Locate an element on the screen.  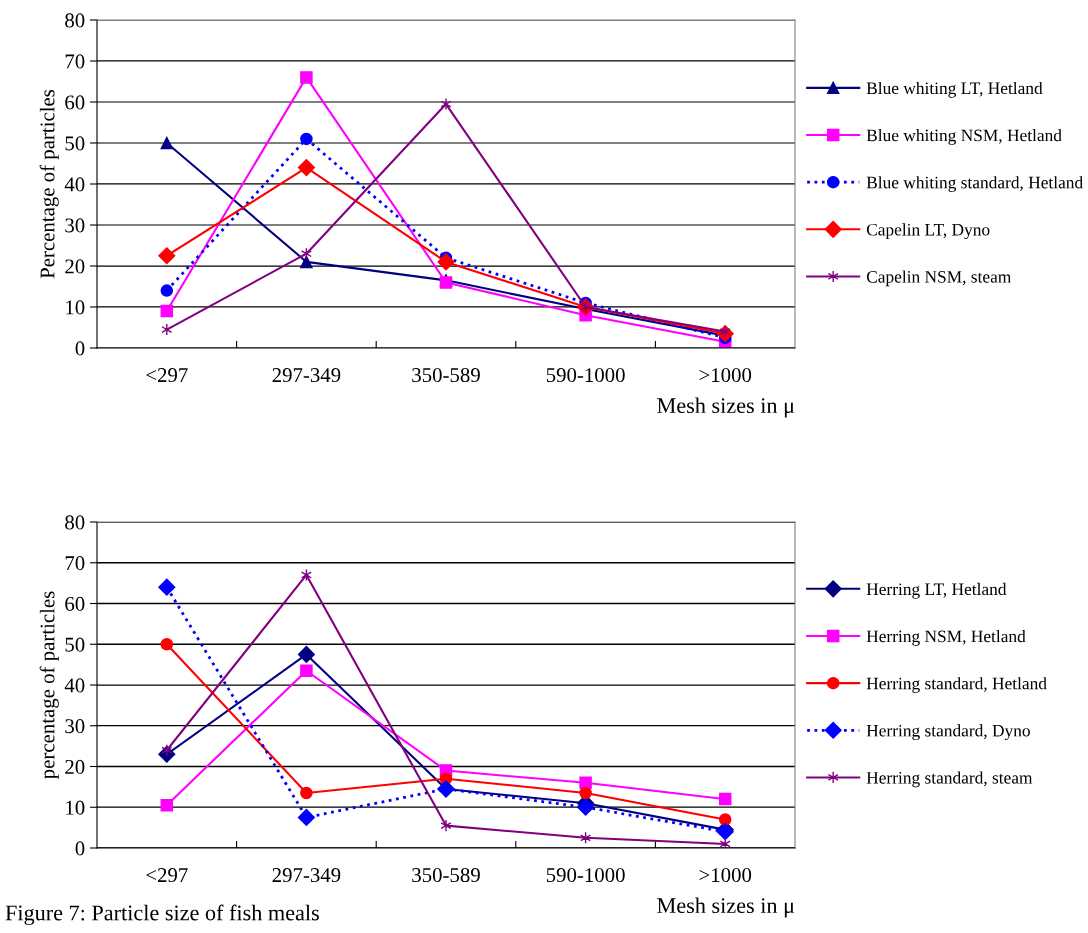
caption: Figure 7: Particle size of fish meals is located at coordinates (162, 914).